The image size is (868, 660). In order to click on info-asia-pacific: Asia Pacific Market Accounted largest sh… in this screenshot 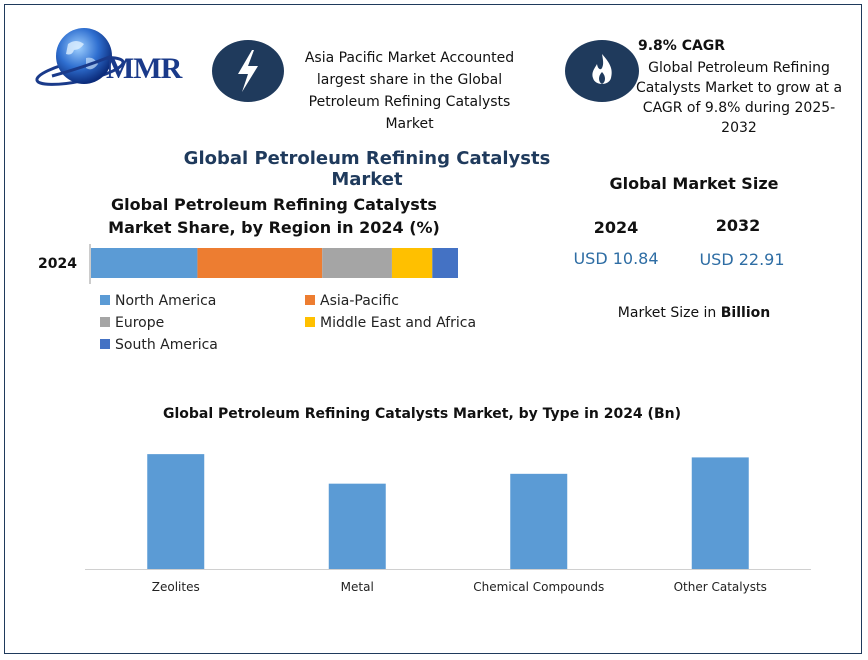, I will do `click(409, 91)`.